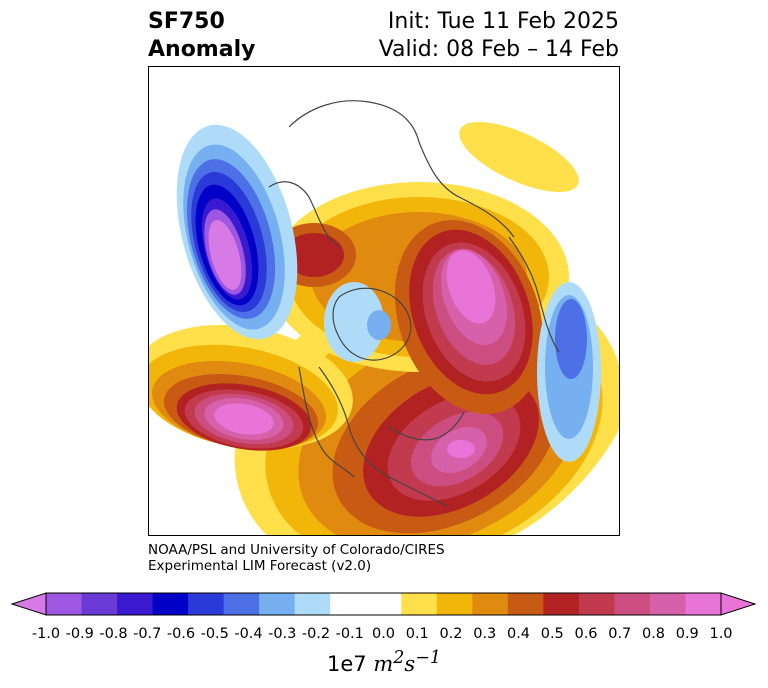  What do you see at coordinates (503, 21) in the screenshot?
I see `init-date: Init: Tue 11 Feb 2025` at bounding box center [503, 21].